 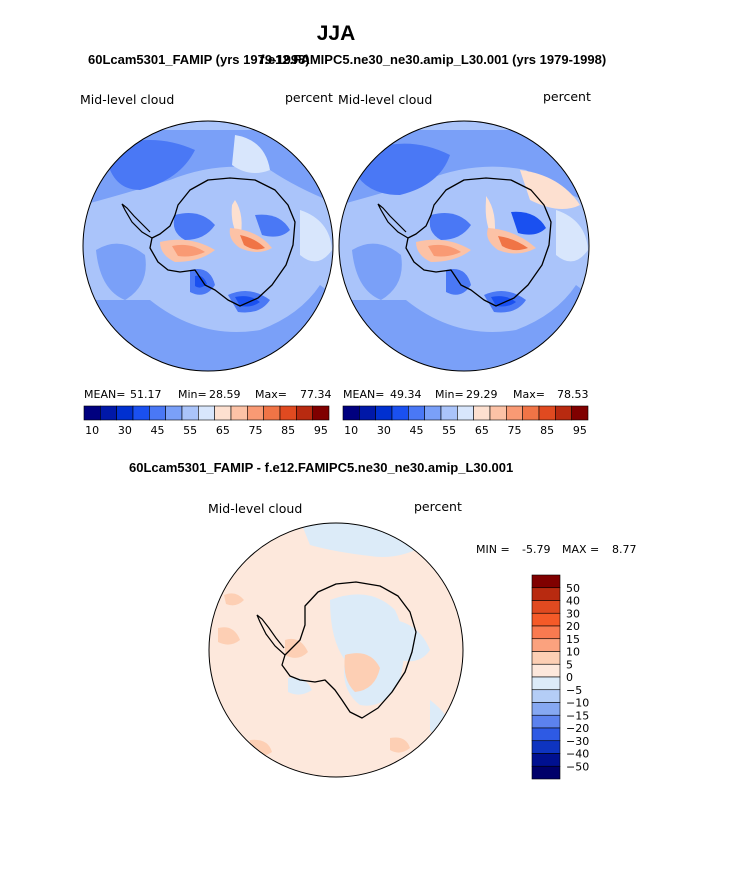 What do you see at coordinates (363, 394) in the screenshot?
I see `right-mean-label: MEAN=` at bounding box center [363, 394].